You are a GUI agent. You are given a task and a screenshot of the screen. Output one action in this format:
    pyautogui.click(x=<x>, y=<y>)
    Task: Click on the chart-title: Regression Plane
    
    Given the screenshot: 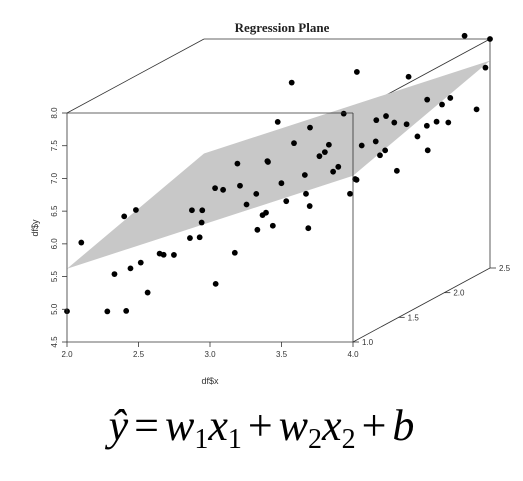 What is the action you would take?
    pyautogui.click(x=282, y=27)
    